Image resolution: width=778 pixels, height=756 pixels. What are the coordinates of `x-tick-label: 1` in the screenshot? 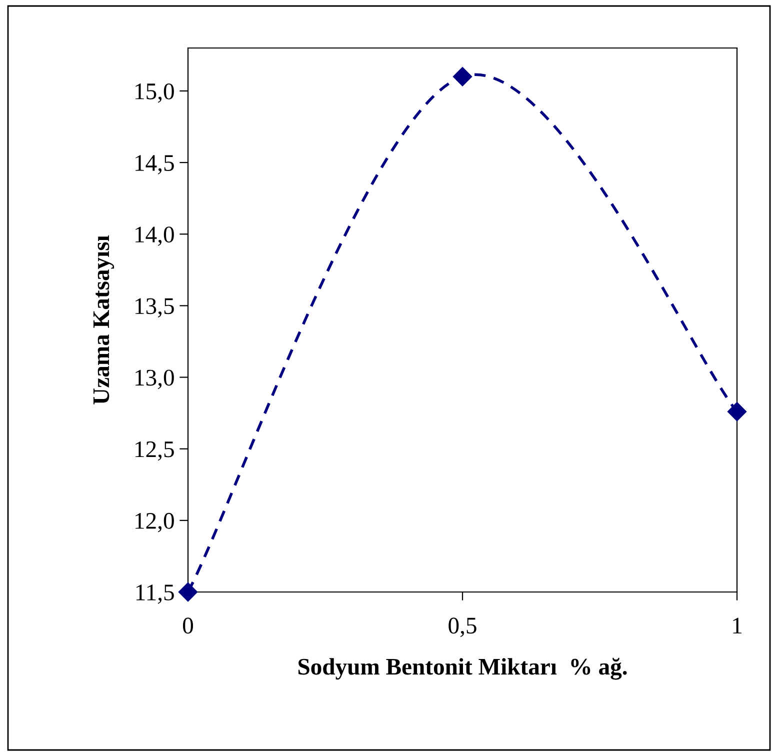 It's located at (737, 626).